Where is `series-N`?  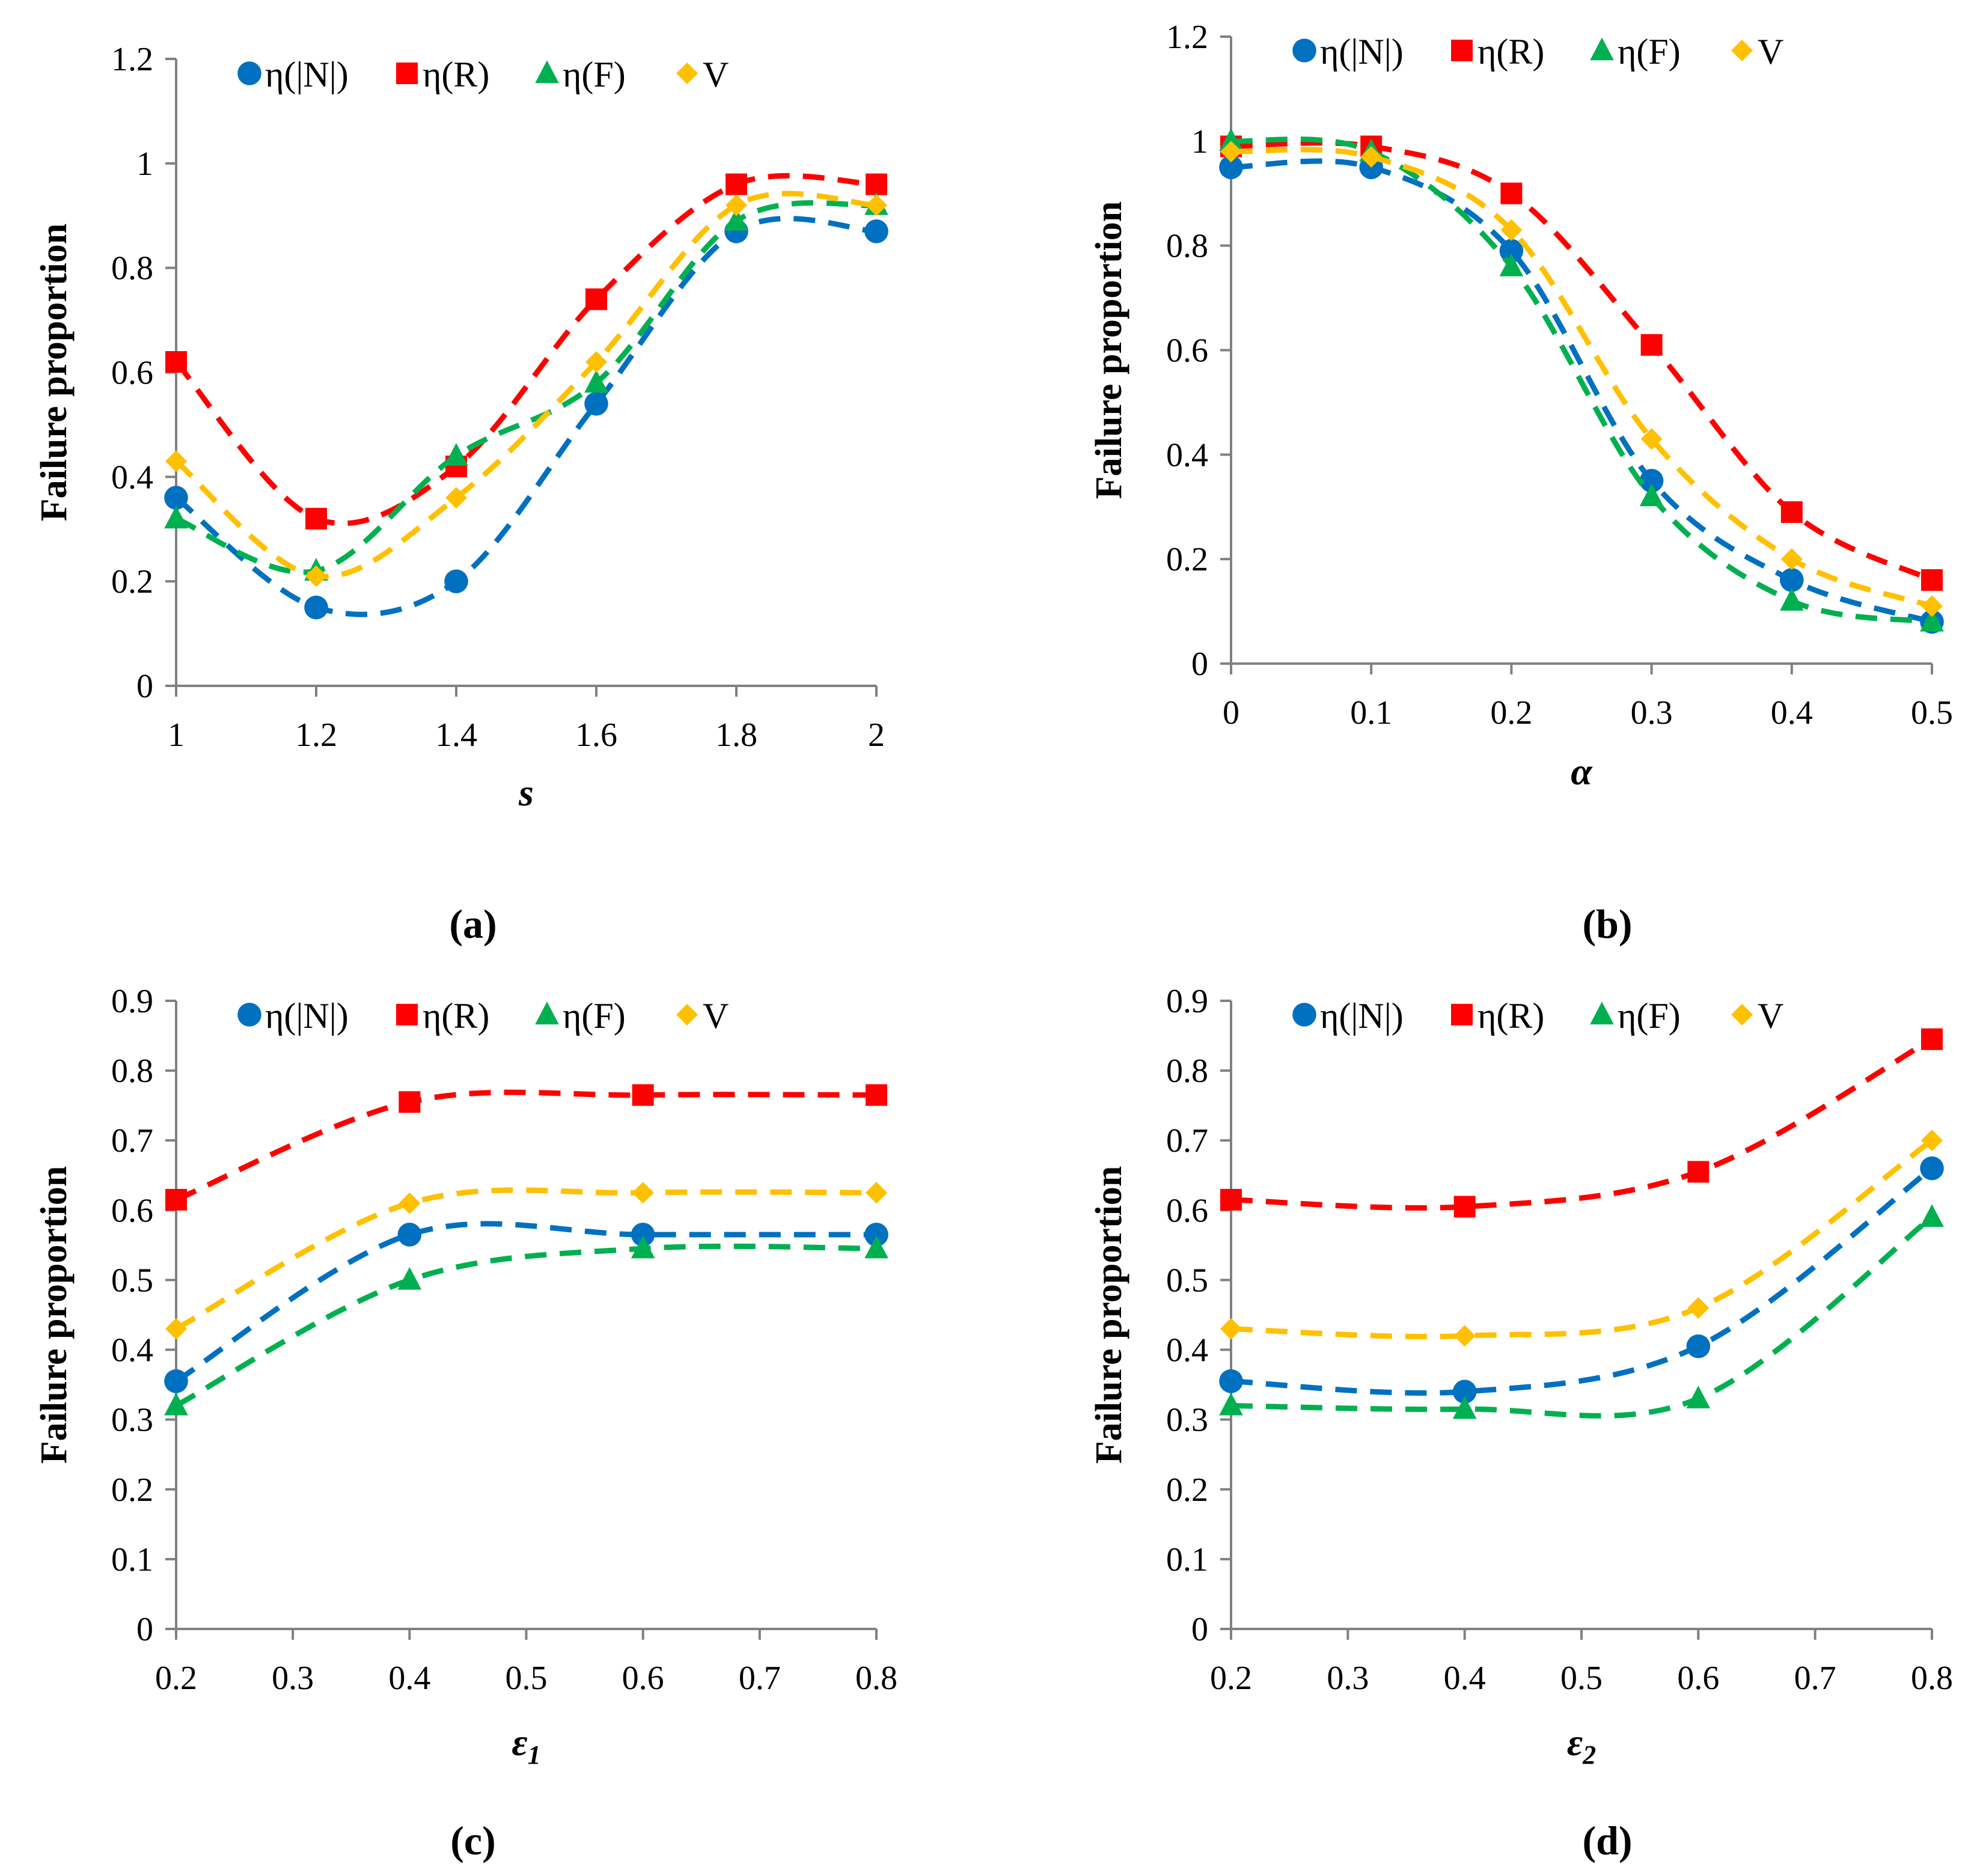
series-N is located at coordinates (526, 418).